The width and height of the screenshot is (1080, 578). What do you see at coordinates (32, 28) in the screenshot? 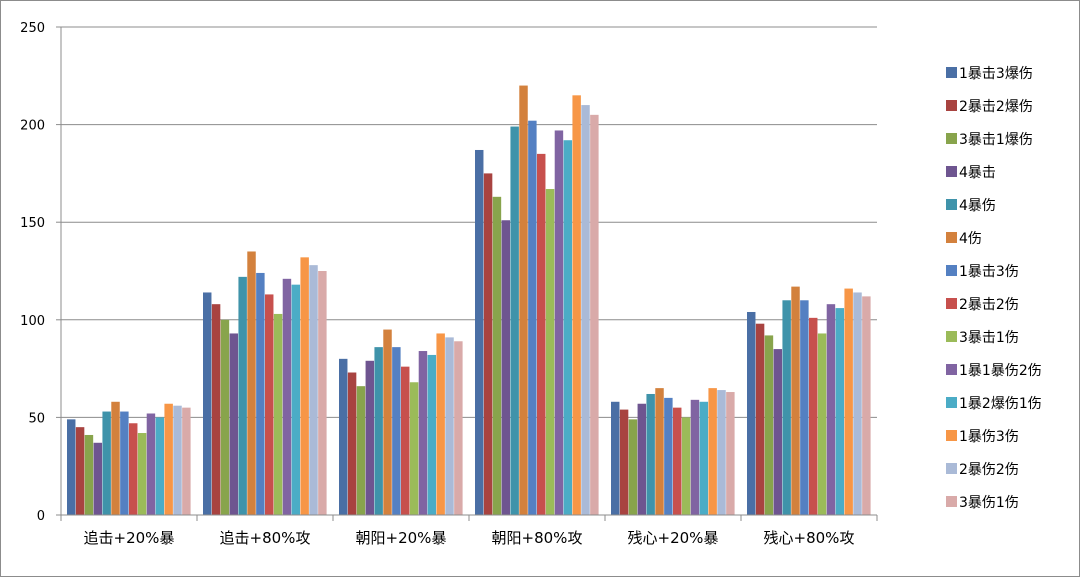
I see `y-tick-label: 250` at bounding box center [32, 28].